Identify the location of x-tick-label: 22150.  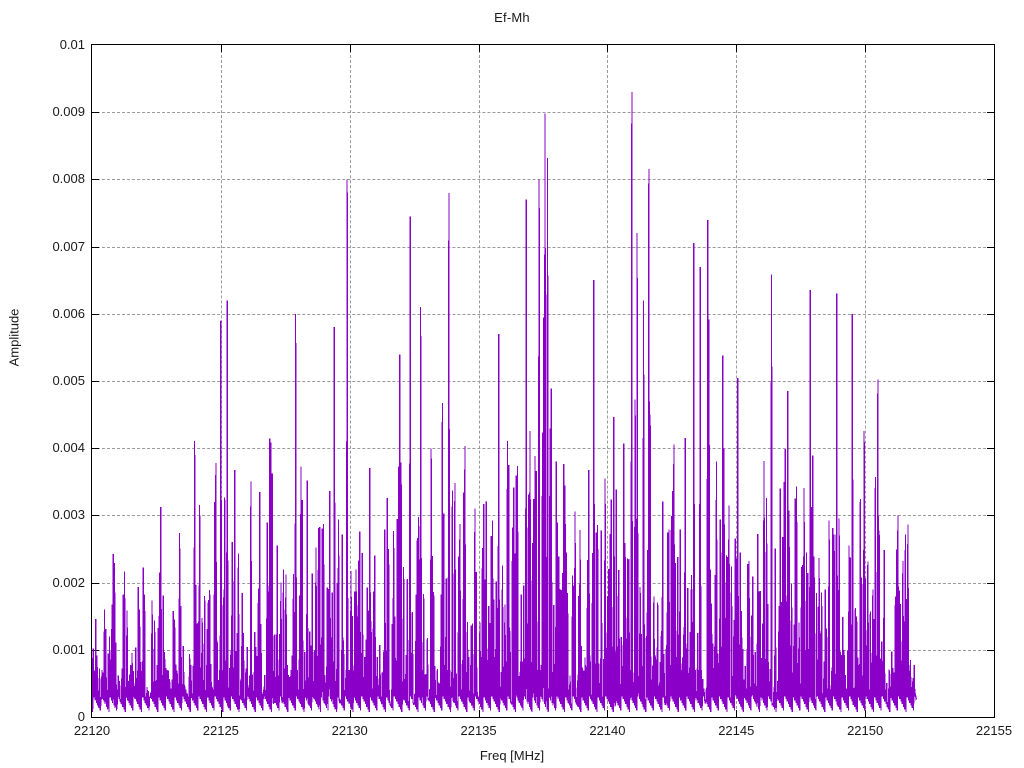
(865, 730).